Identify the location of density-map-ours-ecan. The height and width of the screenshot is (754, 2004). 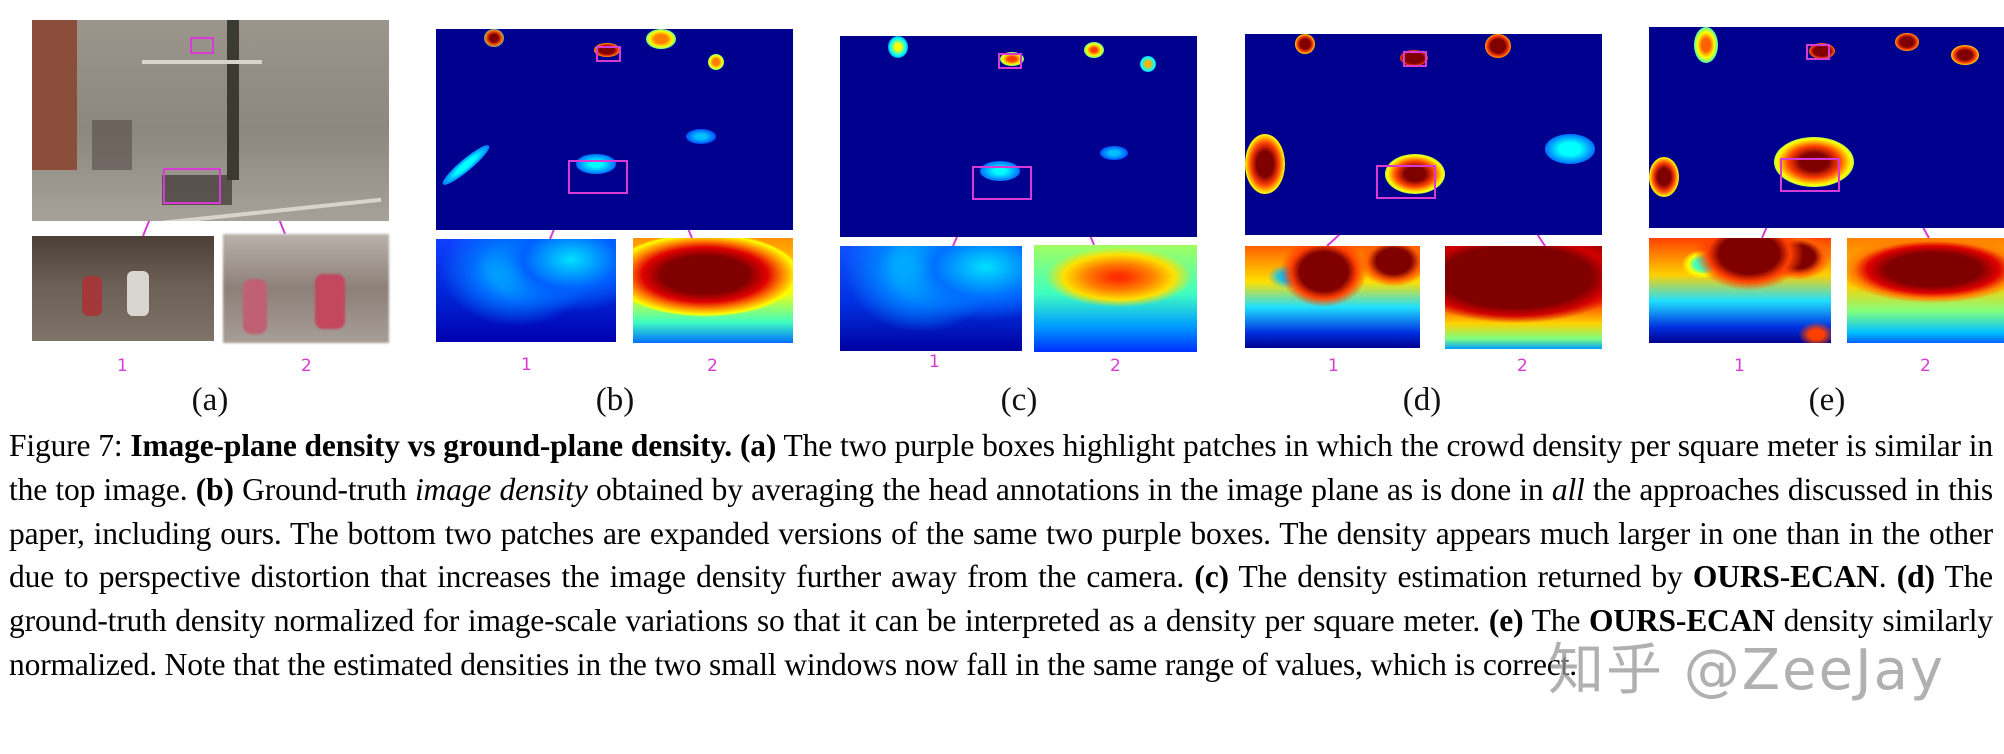
(1018, 136).